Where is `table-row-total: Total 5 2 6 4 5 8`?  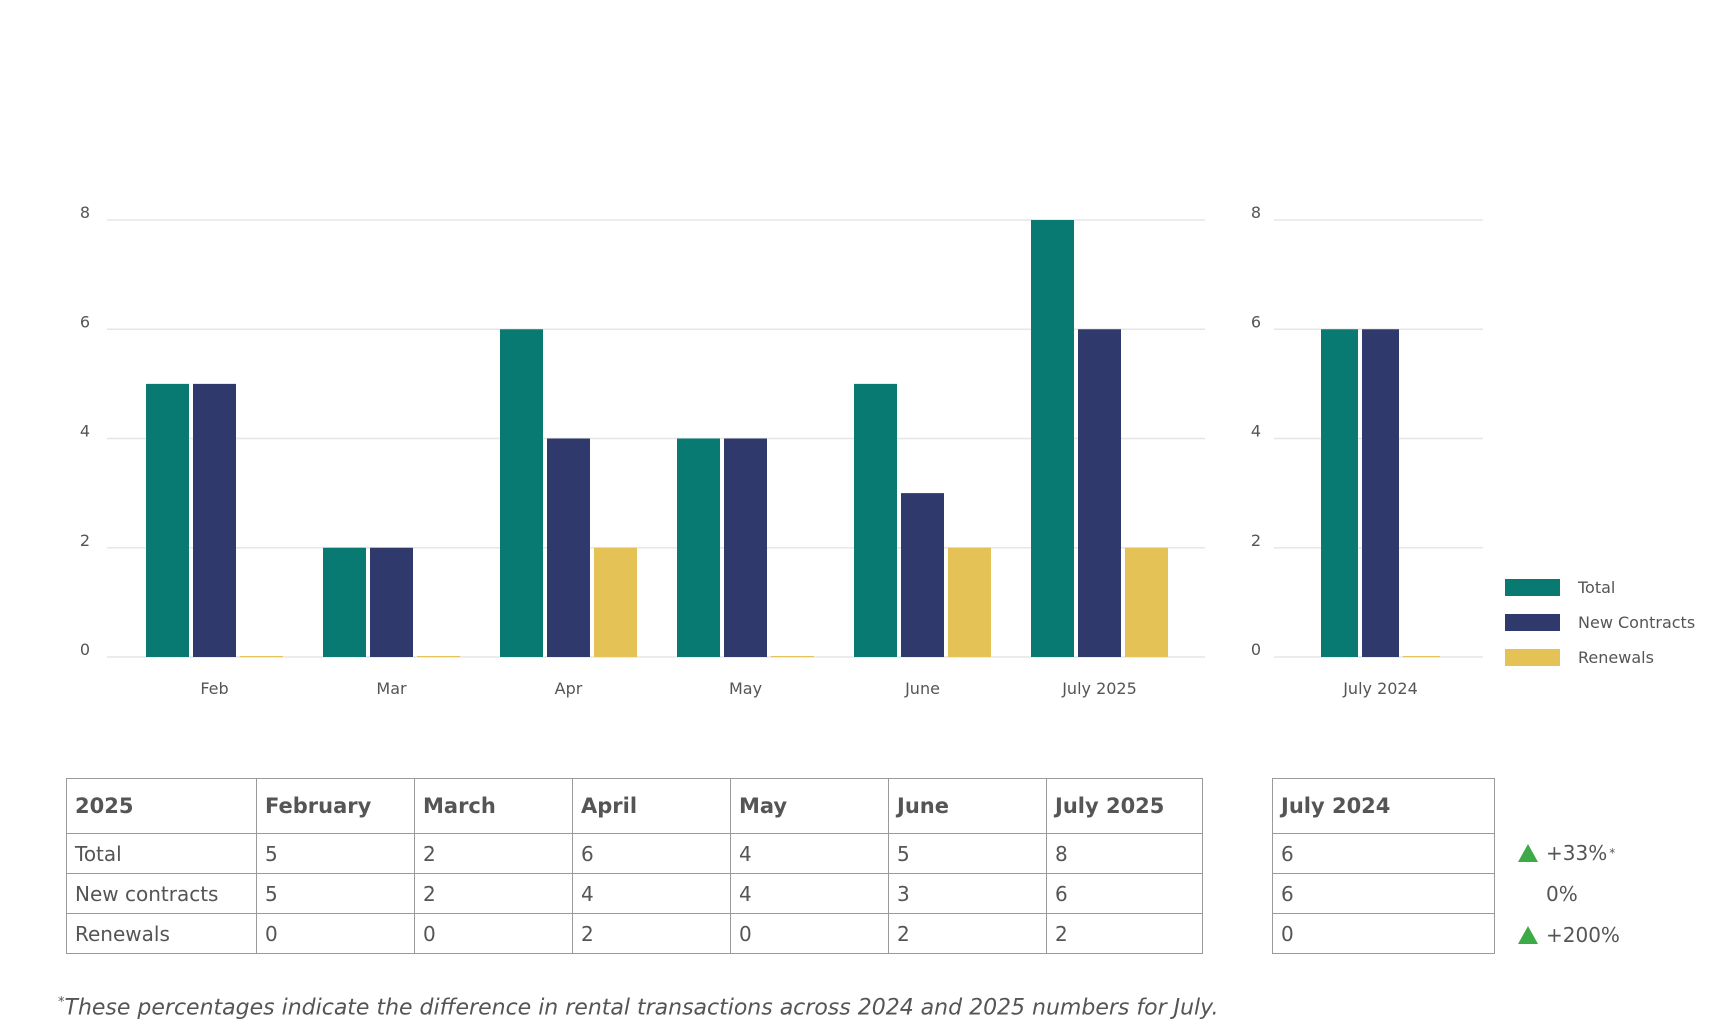 table-row-total: Total 5 2 6 4 5 8 is located at coordinates (634, 853).